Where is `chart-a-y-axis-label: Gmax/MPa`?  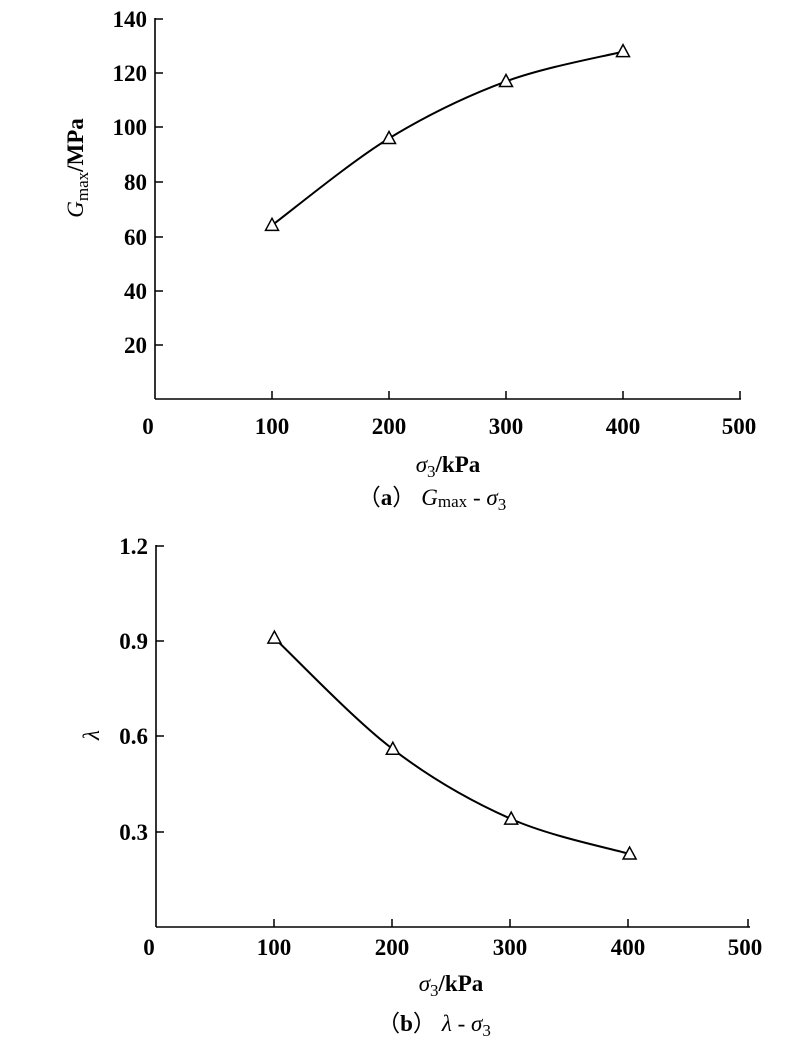 chart-a-y-axis-label: Gmax/MPa is located at coordinates (77, 168).